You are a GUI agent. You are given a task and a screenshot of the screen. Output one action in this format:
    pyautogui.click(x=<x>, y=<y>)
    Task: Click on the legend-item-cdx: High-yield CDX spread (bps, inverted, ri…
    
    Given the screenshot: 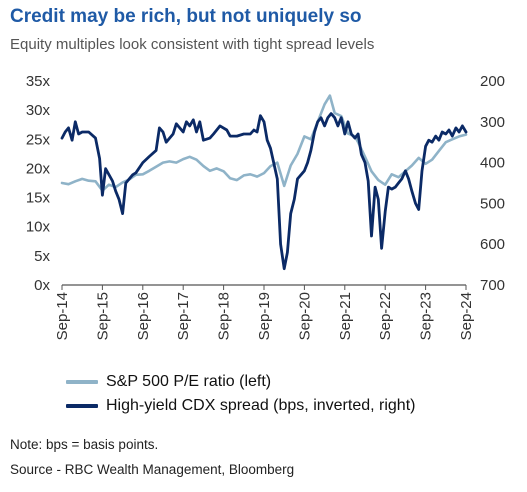 What is the action you would take?
    pyautogui.click(x=240, y=406)
    